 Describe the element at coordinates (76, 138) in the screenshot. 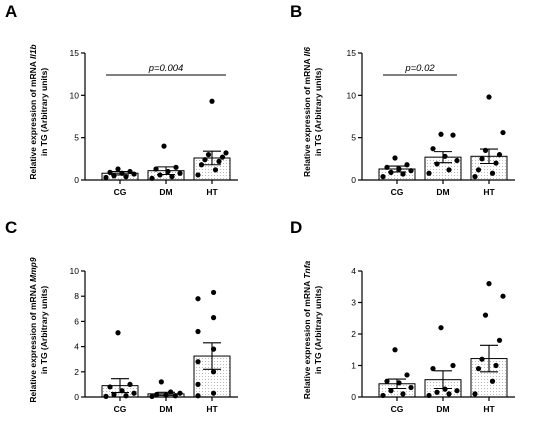

I see `y-tick-label: 5` at that location.